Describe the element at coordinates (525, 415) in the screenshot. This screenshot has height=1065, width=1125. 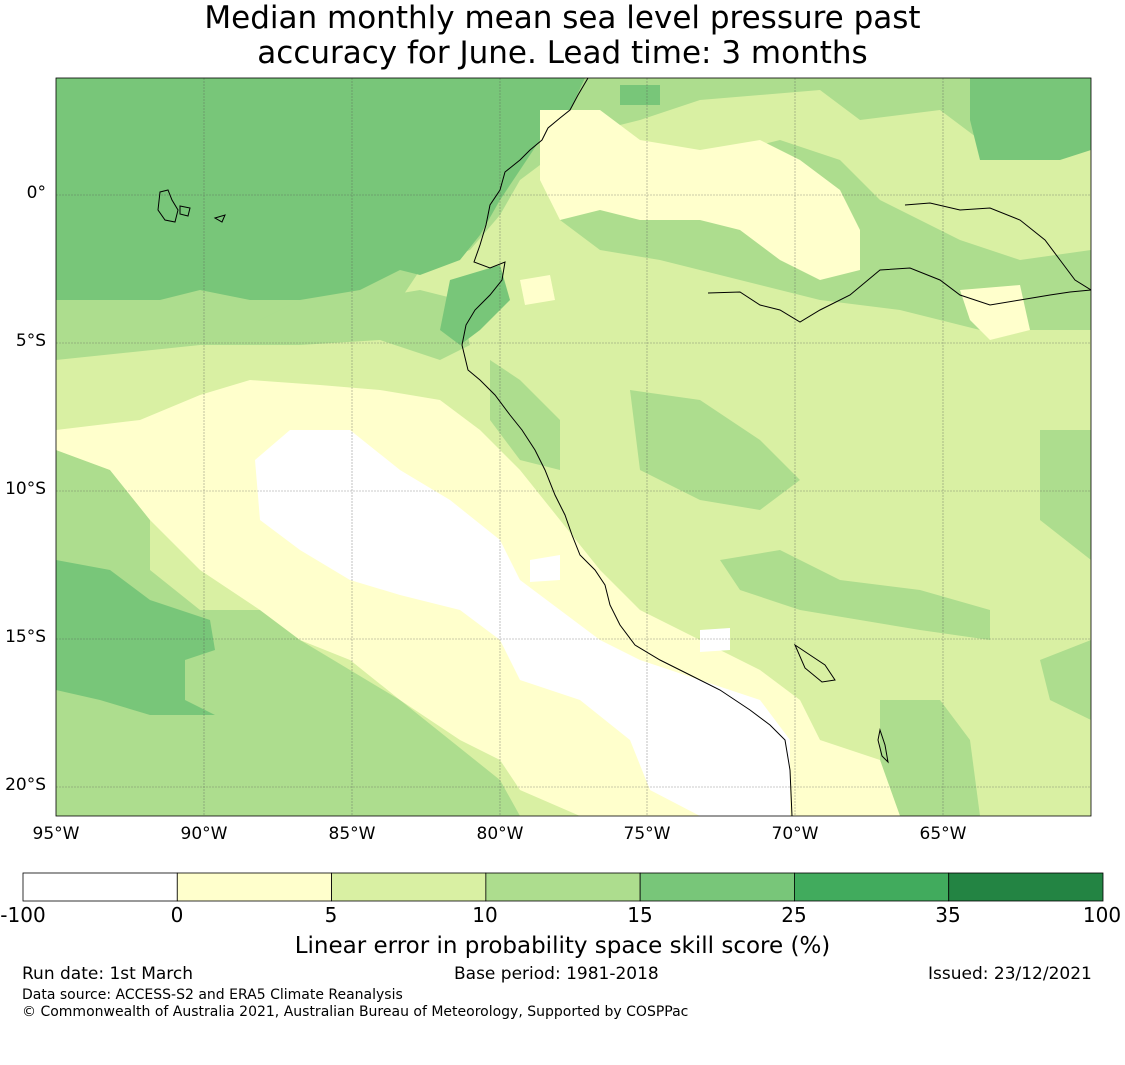
I see `field-region-10-15-shelf` at that location.